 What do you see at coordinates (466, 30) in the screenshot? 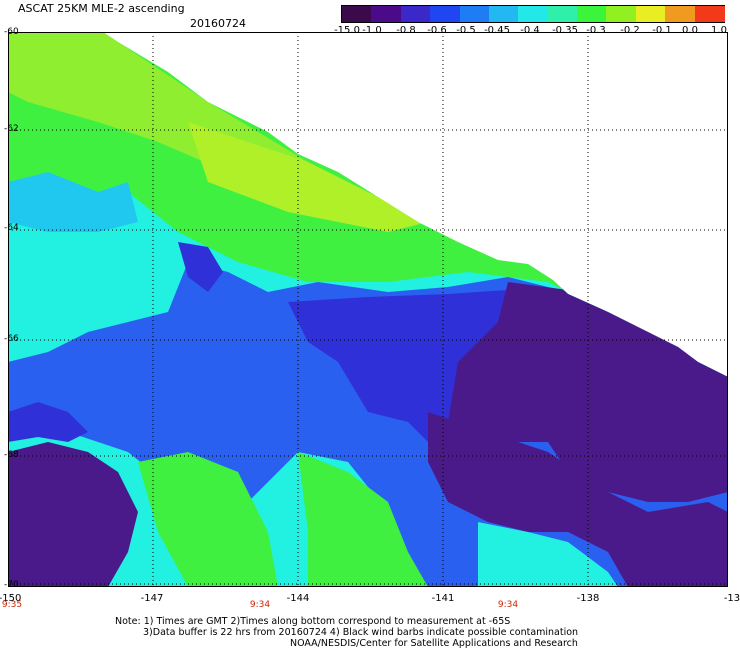
I see `color-scale-tick-label: -0.5` at bounding box center [466, 30].